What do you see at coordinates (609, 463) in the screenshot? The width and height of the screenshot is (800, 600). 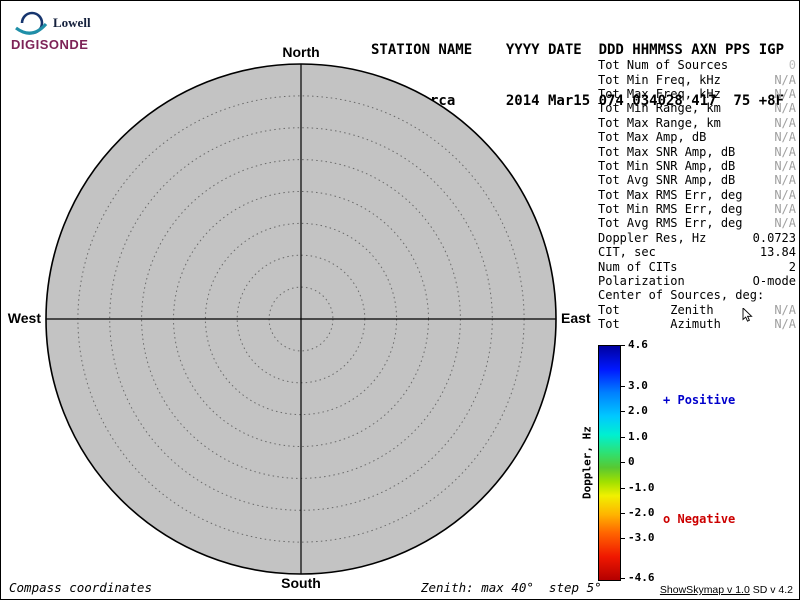 I see `doppler-colorbar` at bounding box center [609, 463].